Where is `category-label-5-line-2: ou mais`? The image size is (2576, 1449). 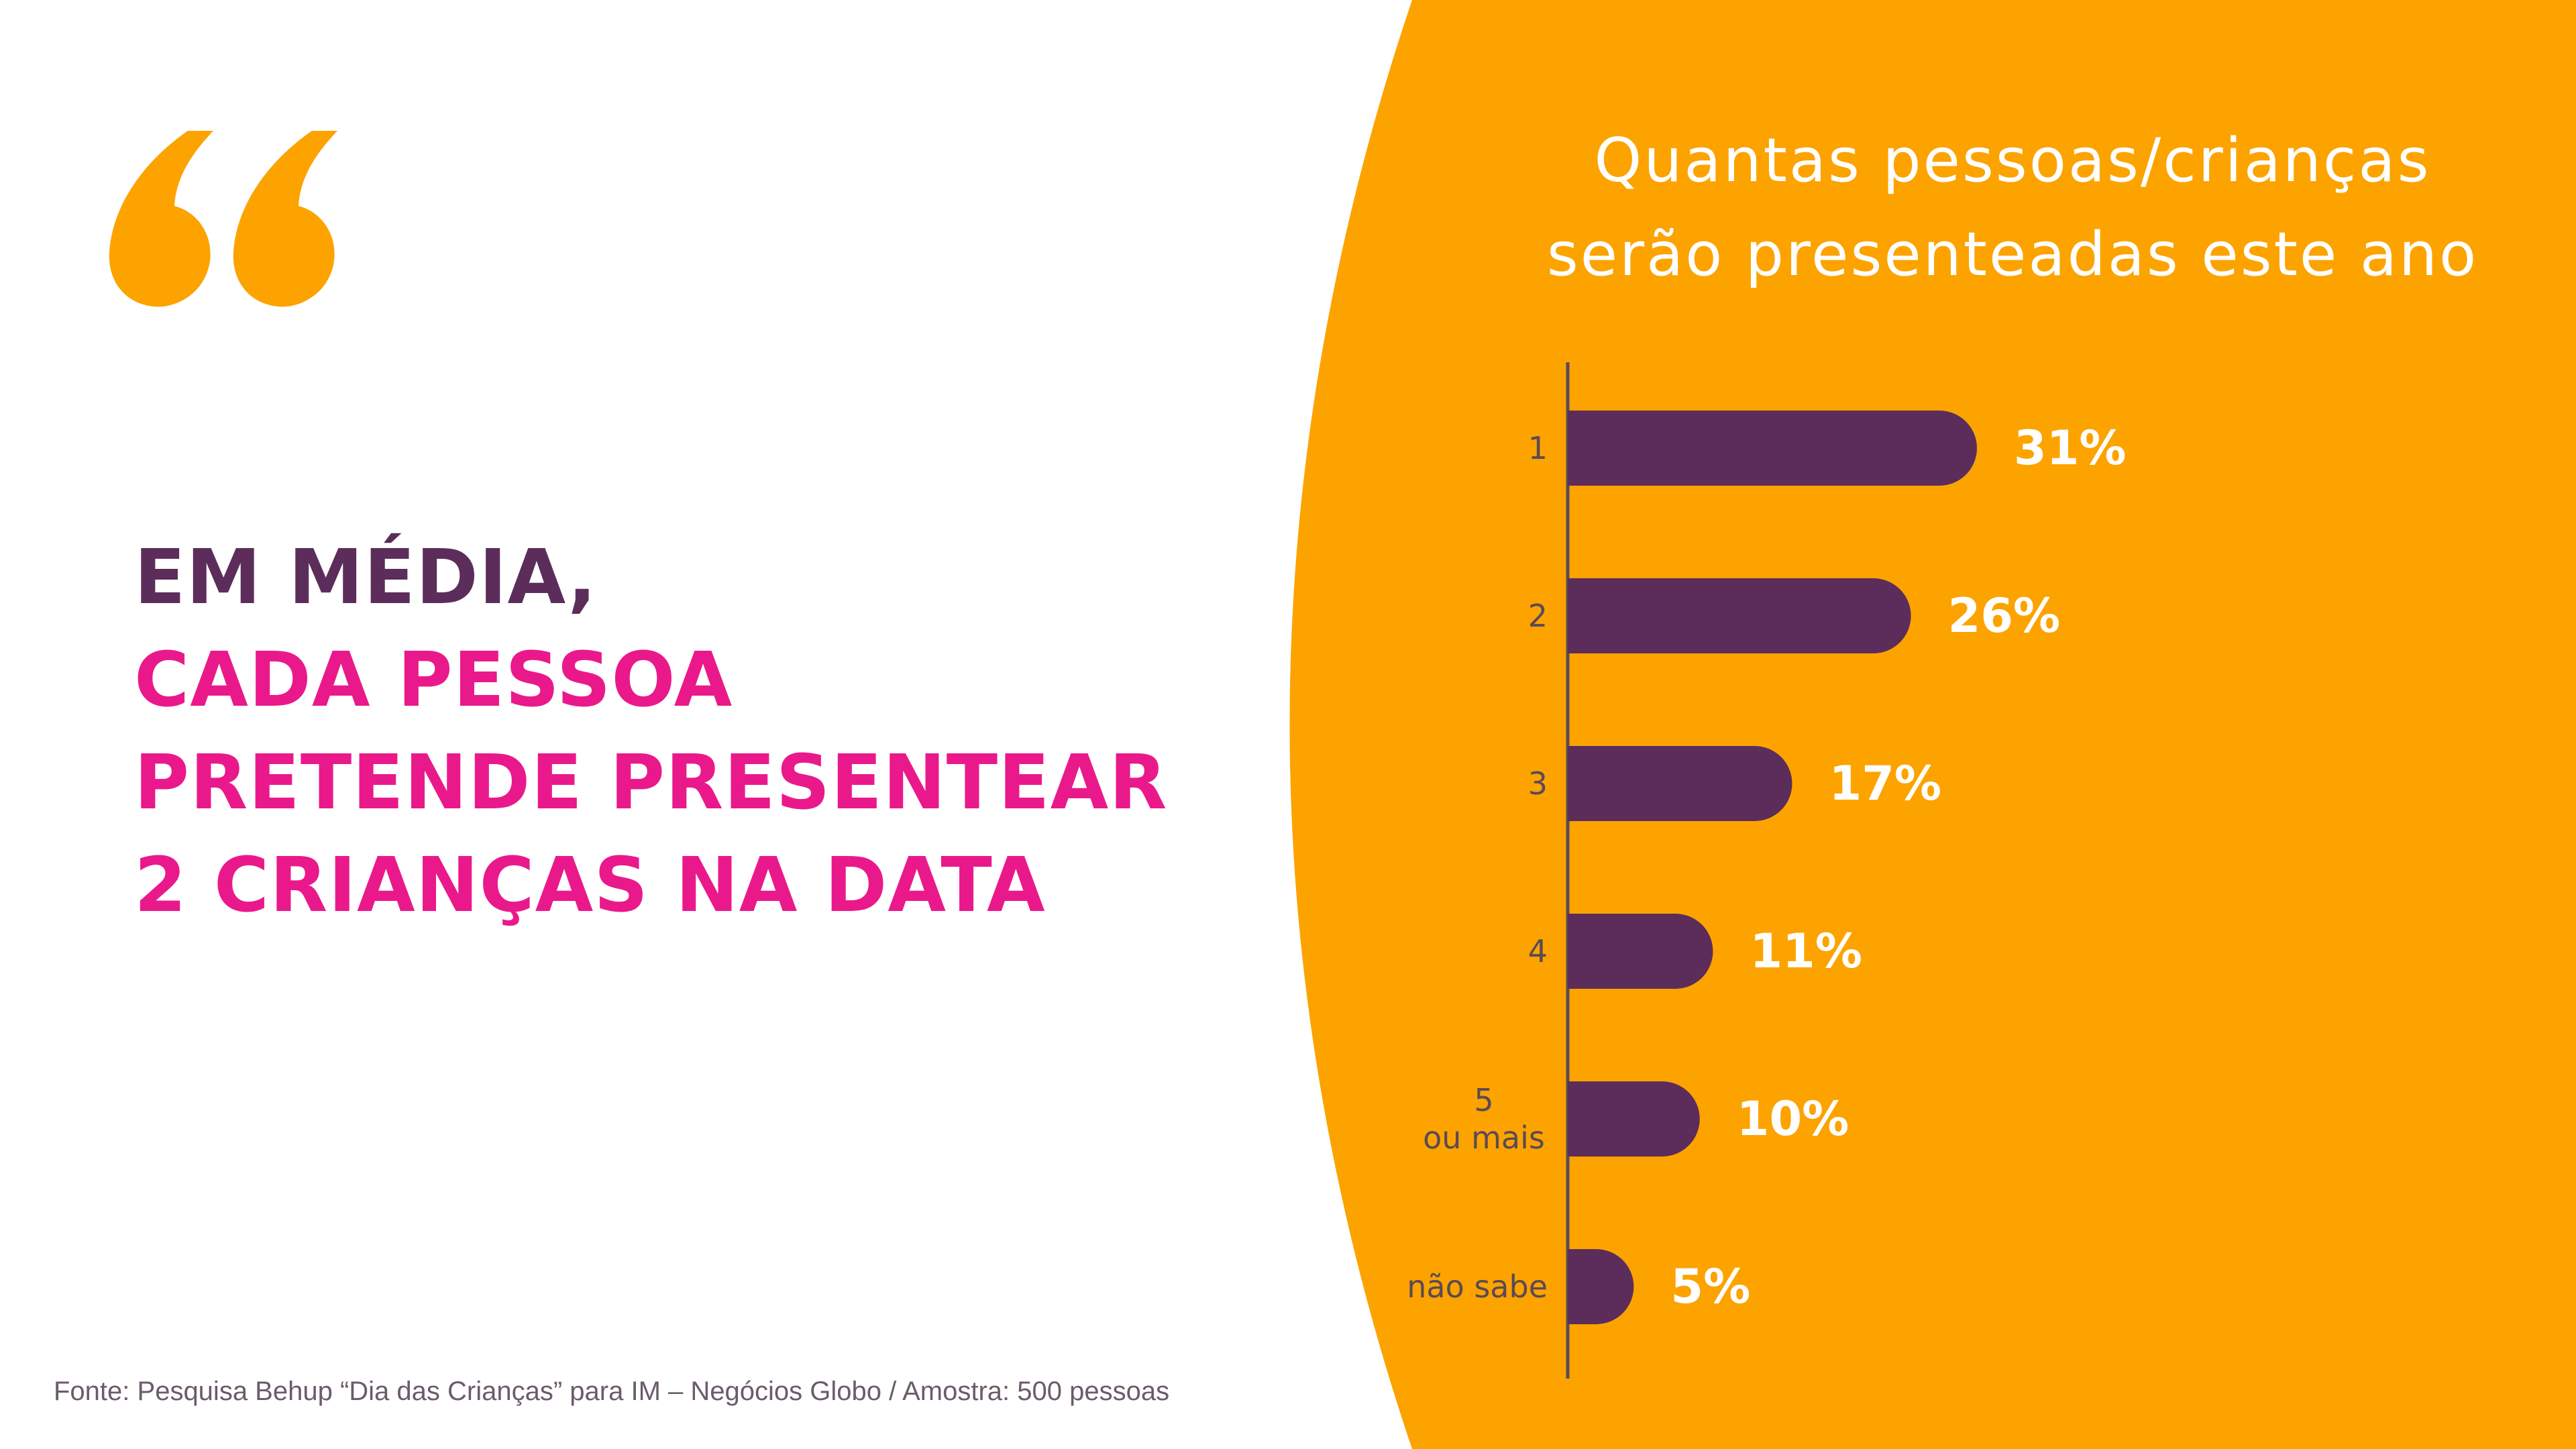
category-label-5-line-2: ou mais is located at coordinates (1484, 1138).